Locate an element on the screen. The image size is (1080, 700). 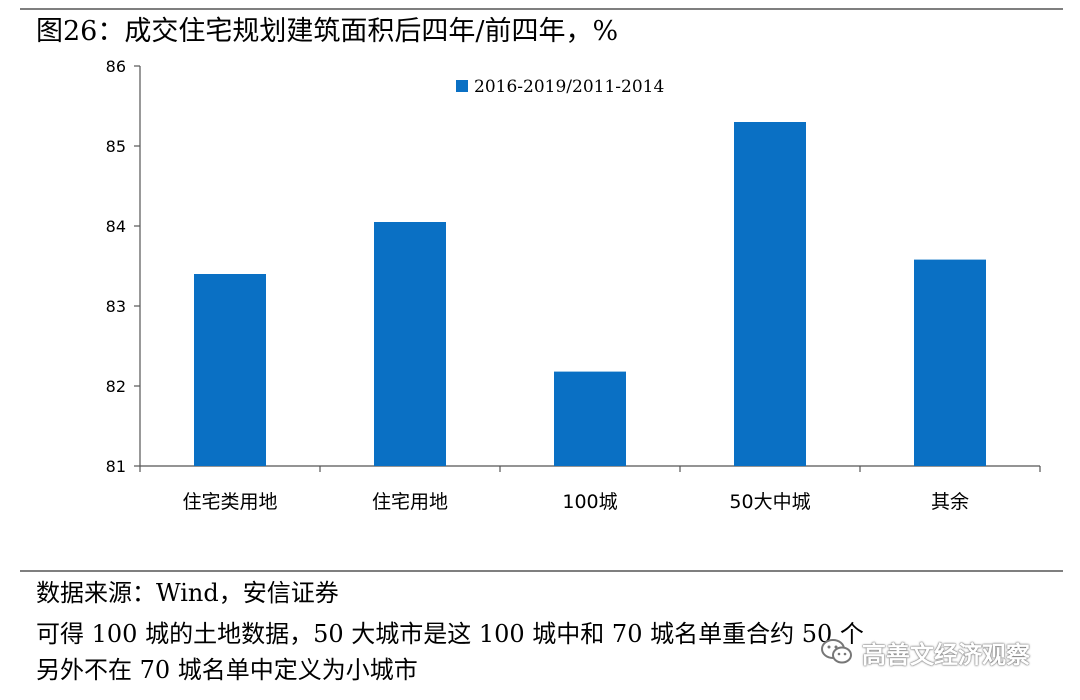
wechat-icon is located at coordinates (837, 652).